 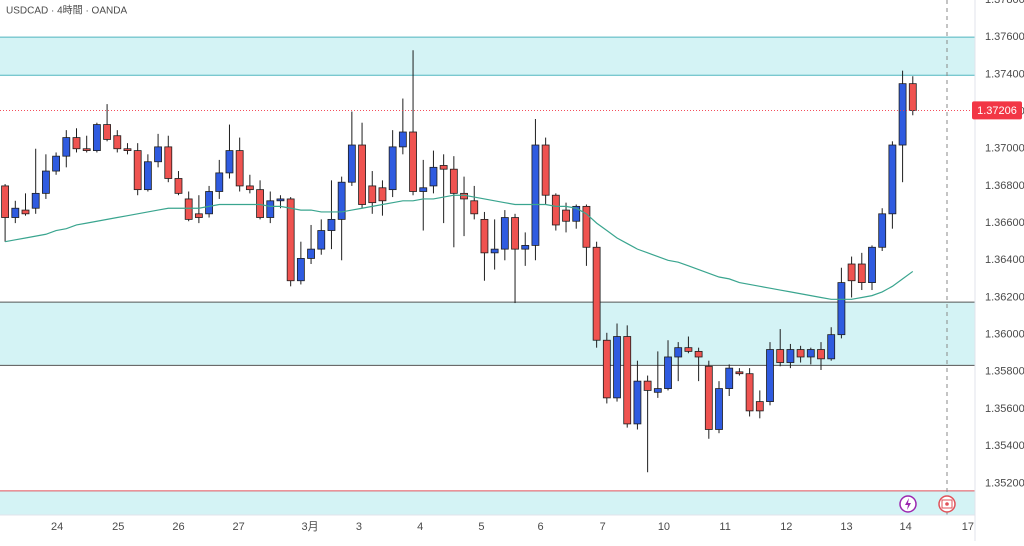 What do you see at coordinates (603, 527) in the screenshot?
I see `x-tick-label: 7` at bounding box center [603, 527].